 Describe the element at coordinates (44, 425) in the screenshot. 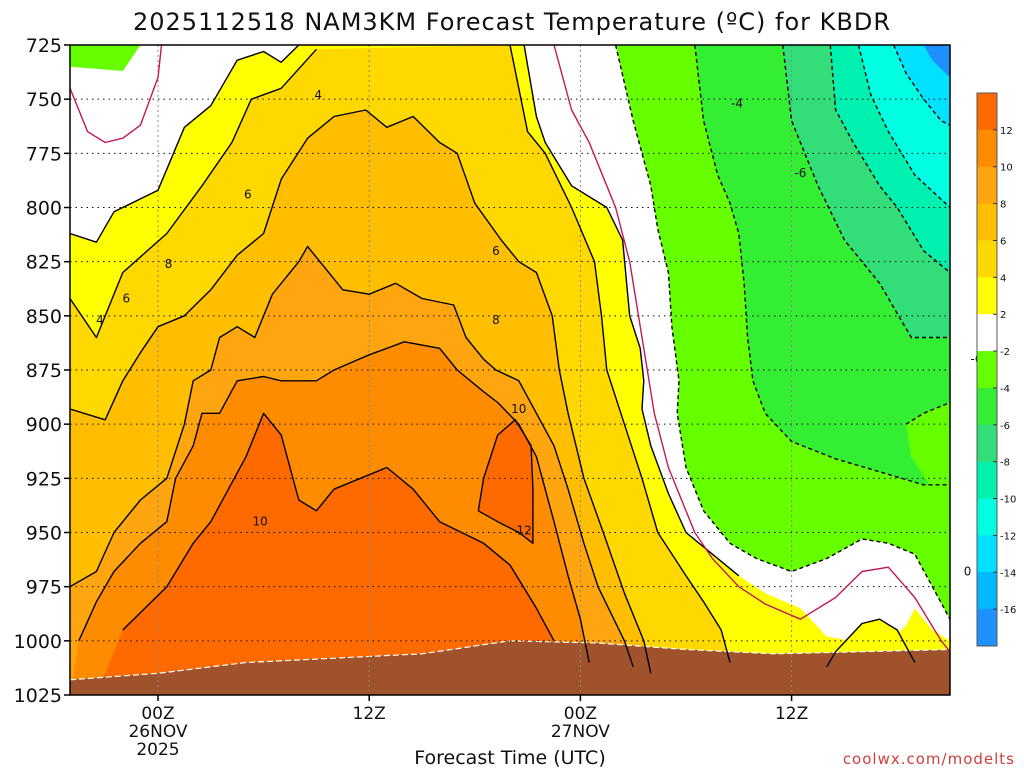

I see `y-tick-label-900: 900` at that location.